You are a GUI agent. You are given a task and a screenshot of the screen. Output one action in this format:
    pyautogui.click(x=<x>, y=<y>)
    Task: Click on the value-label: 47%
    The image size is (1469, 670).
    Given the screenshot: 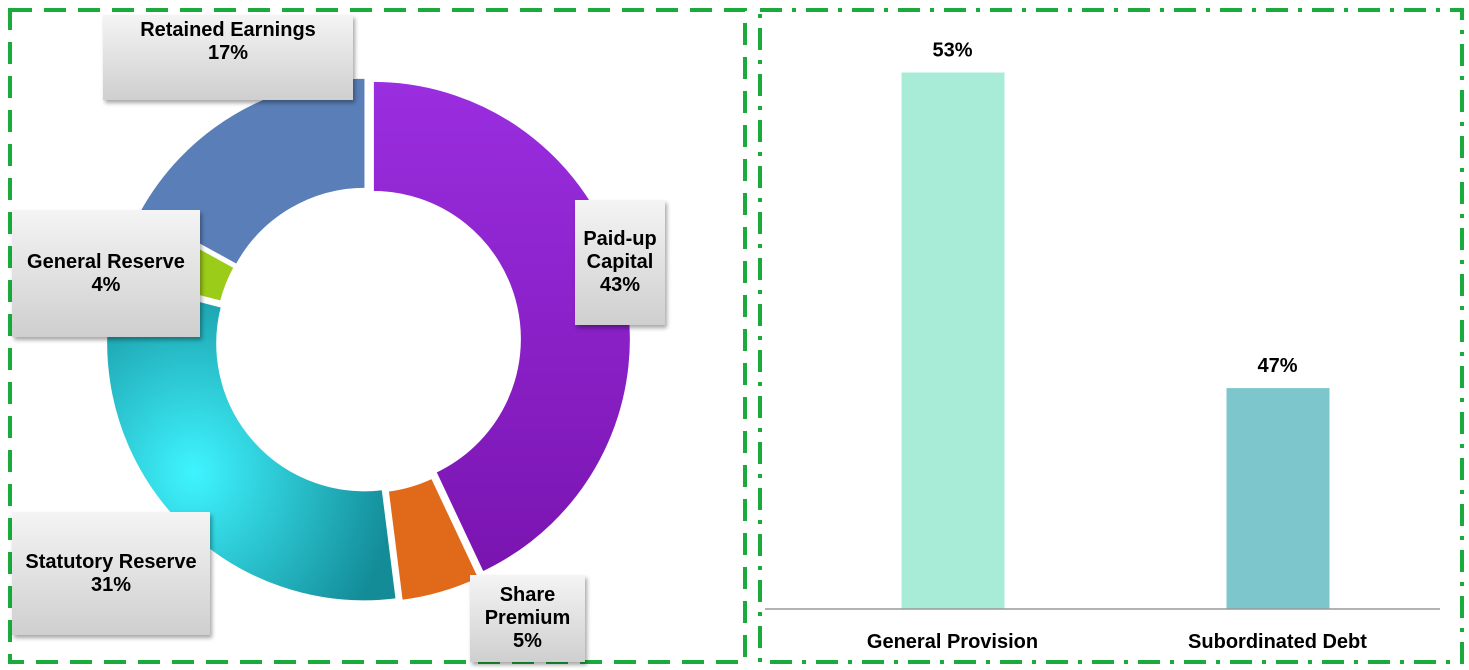 What is the action you would take?
    pyautogui.click(x=1277, y=366)
    